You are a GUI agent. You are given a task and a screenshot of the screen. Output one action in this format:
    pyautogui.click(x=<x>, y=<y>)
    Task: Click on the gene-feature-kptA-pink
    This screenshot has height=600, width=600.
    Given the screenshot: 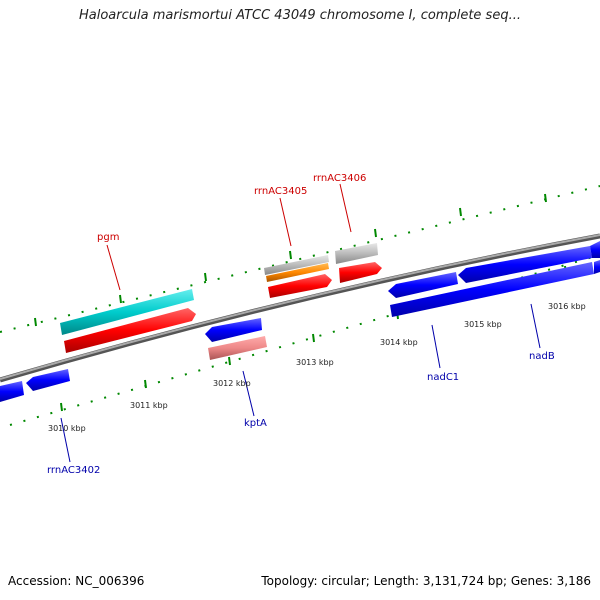 What is the action you would take?
    pyautogui.click(x=237, y=348)
    